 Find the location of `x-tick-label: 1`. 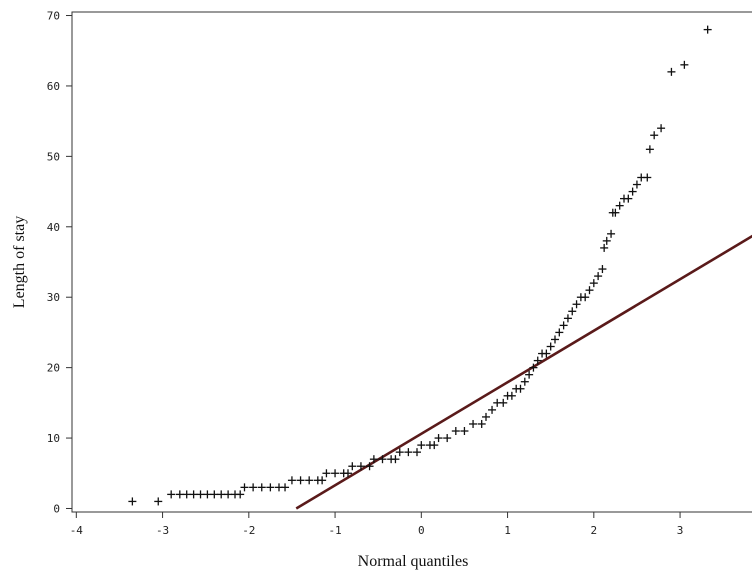

x-tick-label: 1 is located at coordinates (507, 530).